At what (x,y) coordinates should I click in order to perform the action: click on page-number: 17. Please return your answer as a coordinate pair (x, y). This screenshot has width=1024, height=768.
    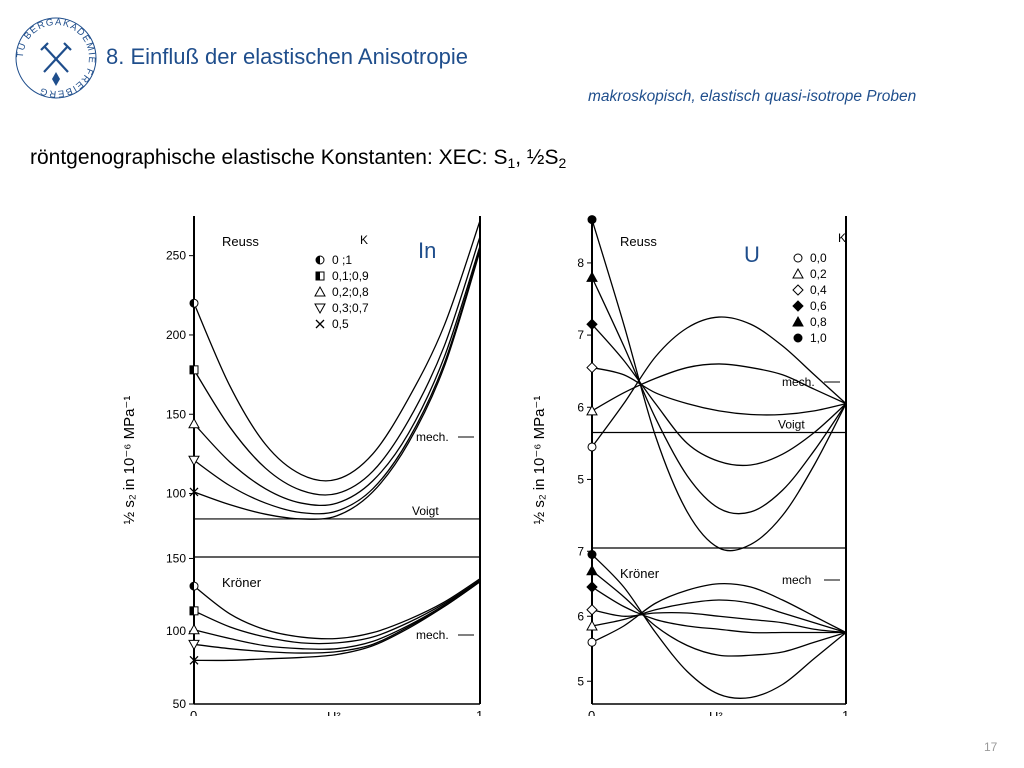
    Looking at the image, I should click on (991, 747).